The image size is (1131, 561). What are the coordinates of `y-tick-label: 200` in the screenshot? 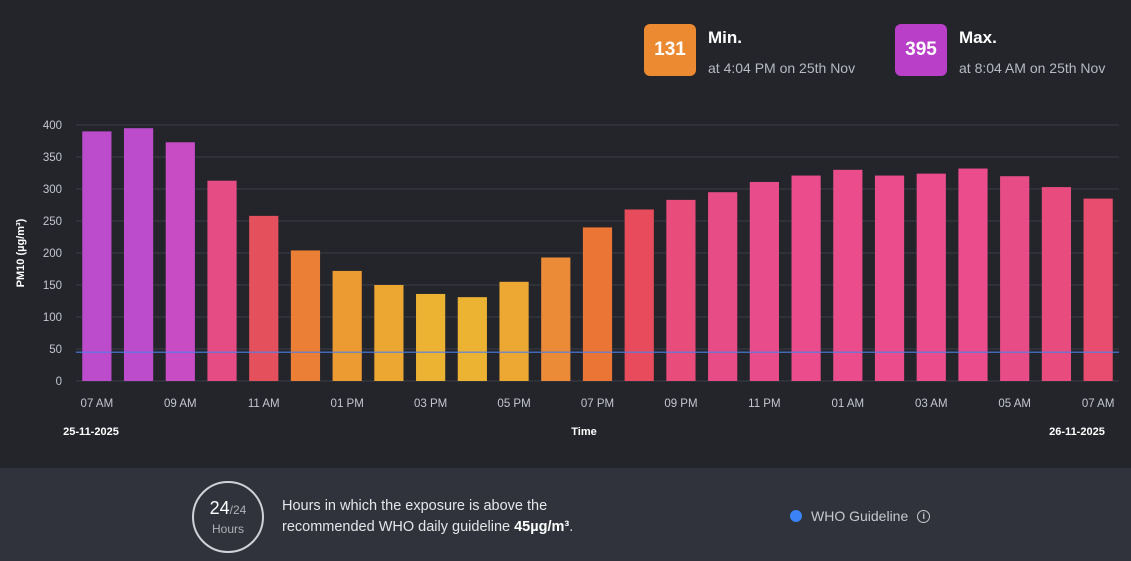 It's located at (52, 254).